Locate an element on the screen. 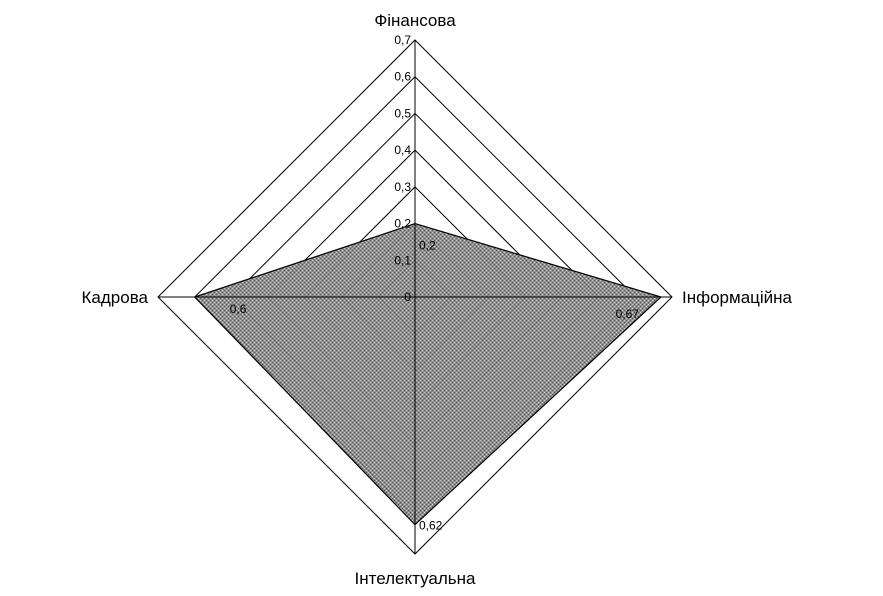 This screenshot has width=883, height=596. tick-label-4: 0,4 is located at coordinates (402, 150).